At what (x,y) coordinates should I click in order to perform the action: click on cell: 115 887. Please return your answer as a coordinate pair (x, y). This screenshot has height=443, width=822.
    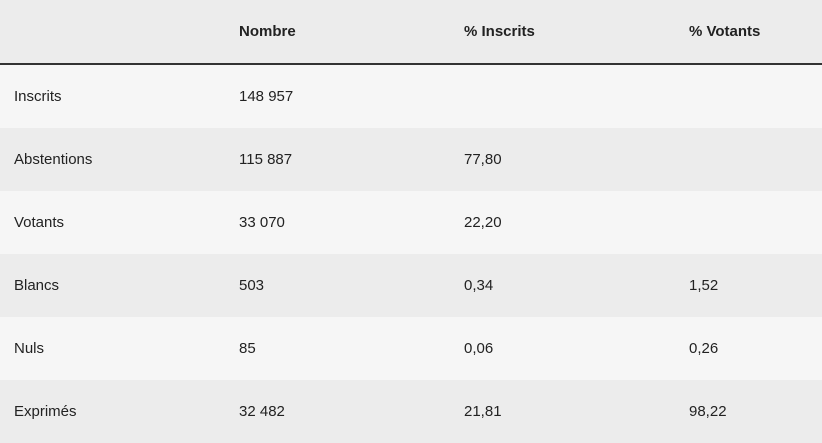
    Looking at the image, I should click on (337, 159).